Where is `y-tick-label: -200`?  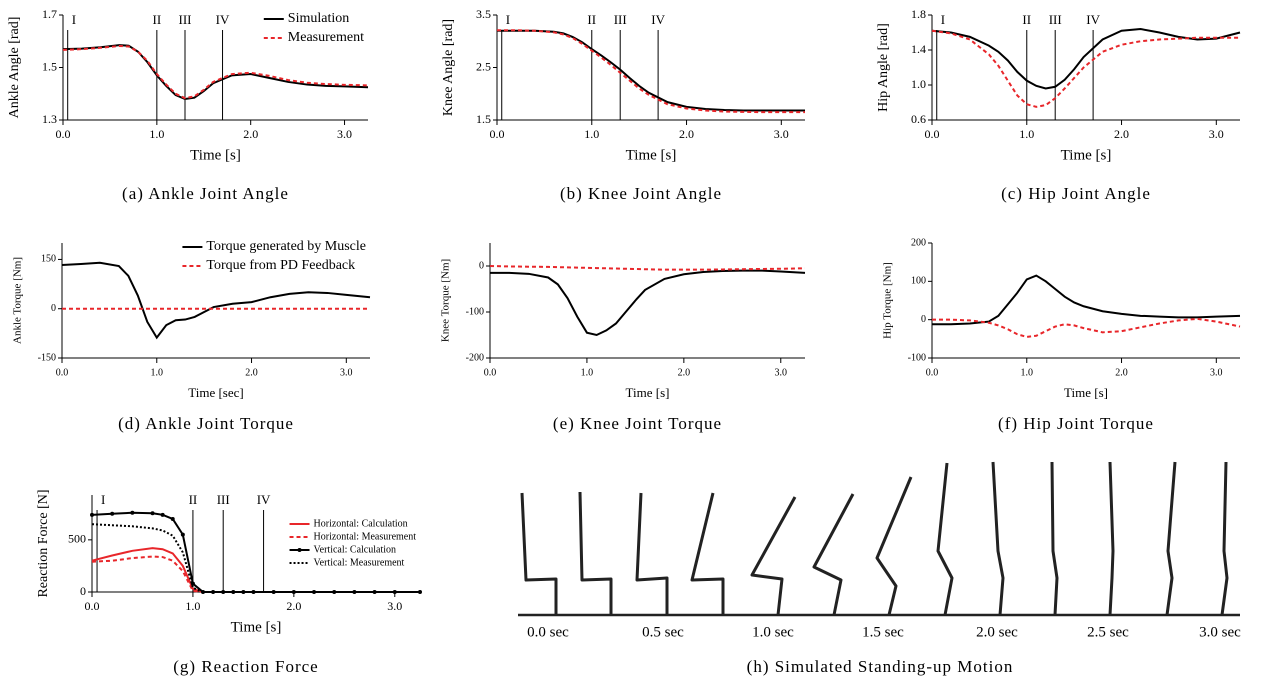 y-tick-label: -200 is located at coordinates (475, 357).